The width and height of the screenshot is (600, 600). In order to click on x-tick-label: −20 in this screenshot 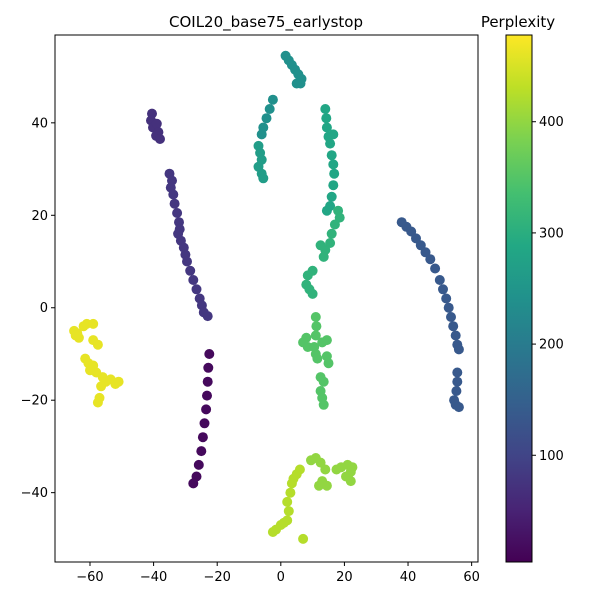, I will do `click(216, 577)`.